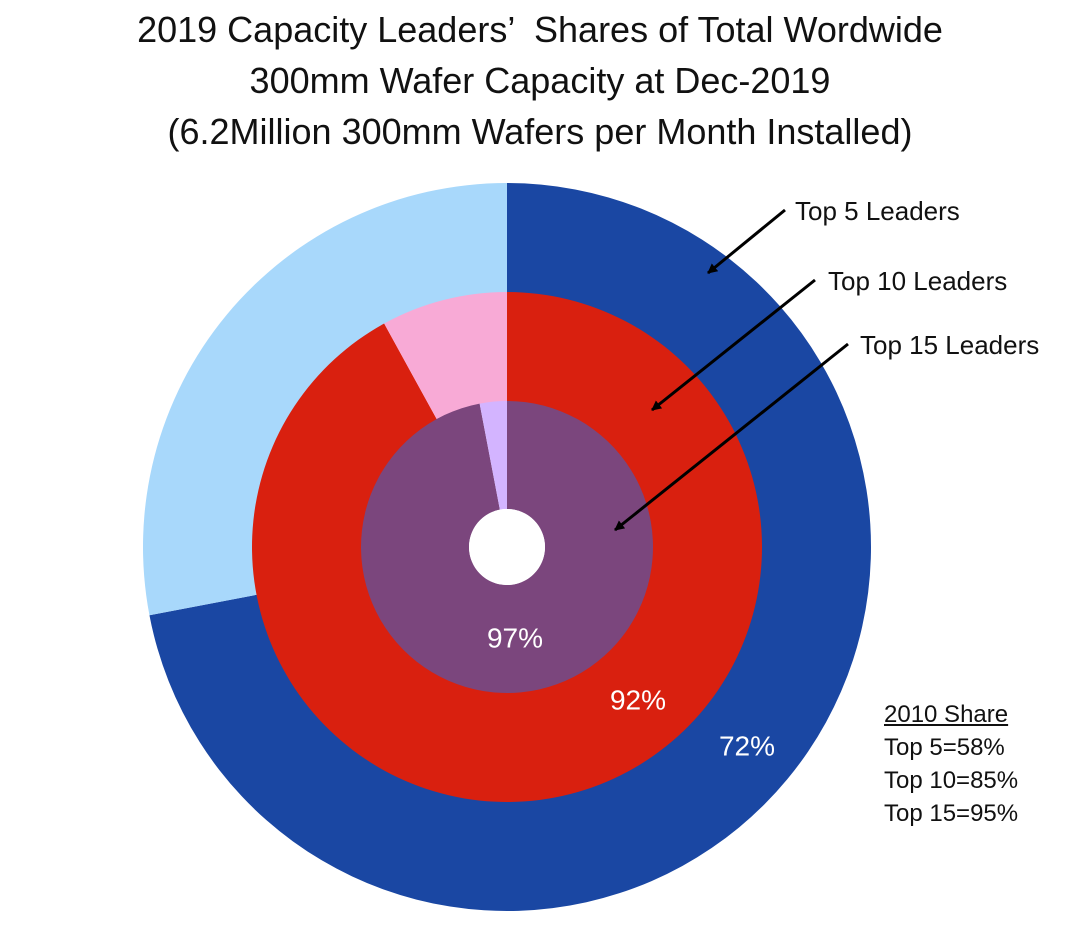 The height and width of the screenshot is (926, 1080). I want to click on share-2010-line: Top 5=58%, so click(944, 747).